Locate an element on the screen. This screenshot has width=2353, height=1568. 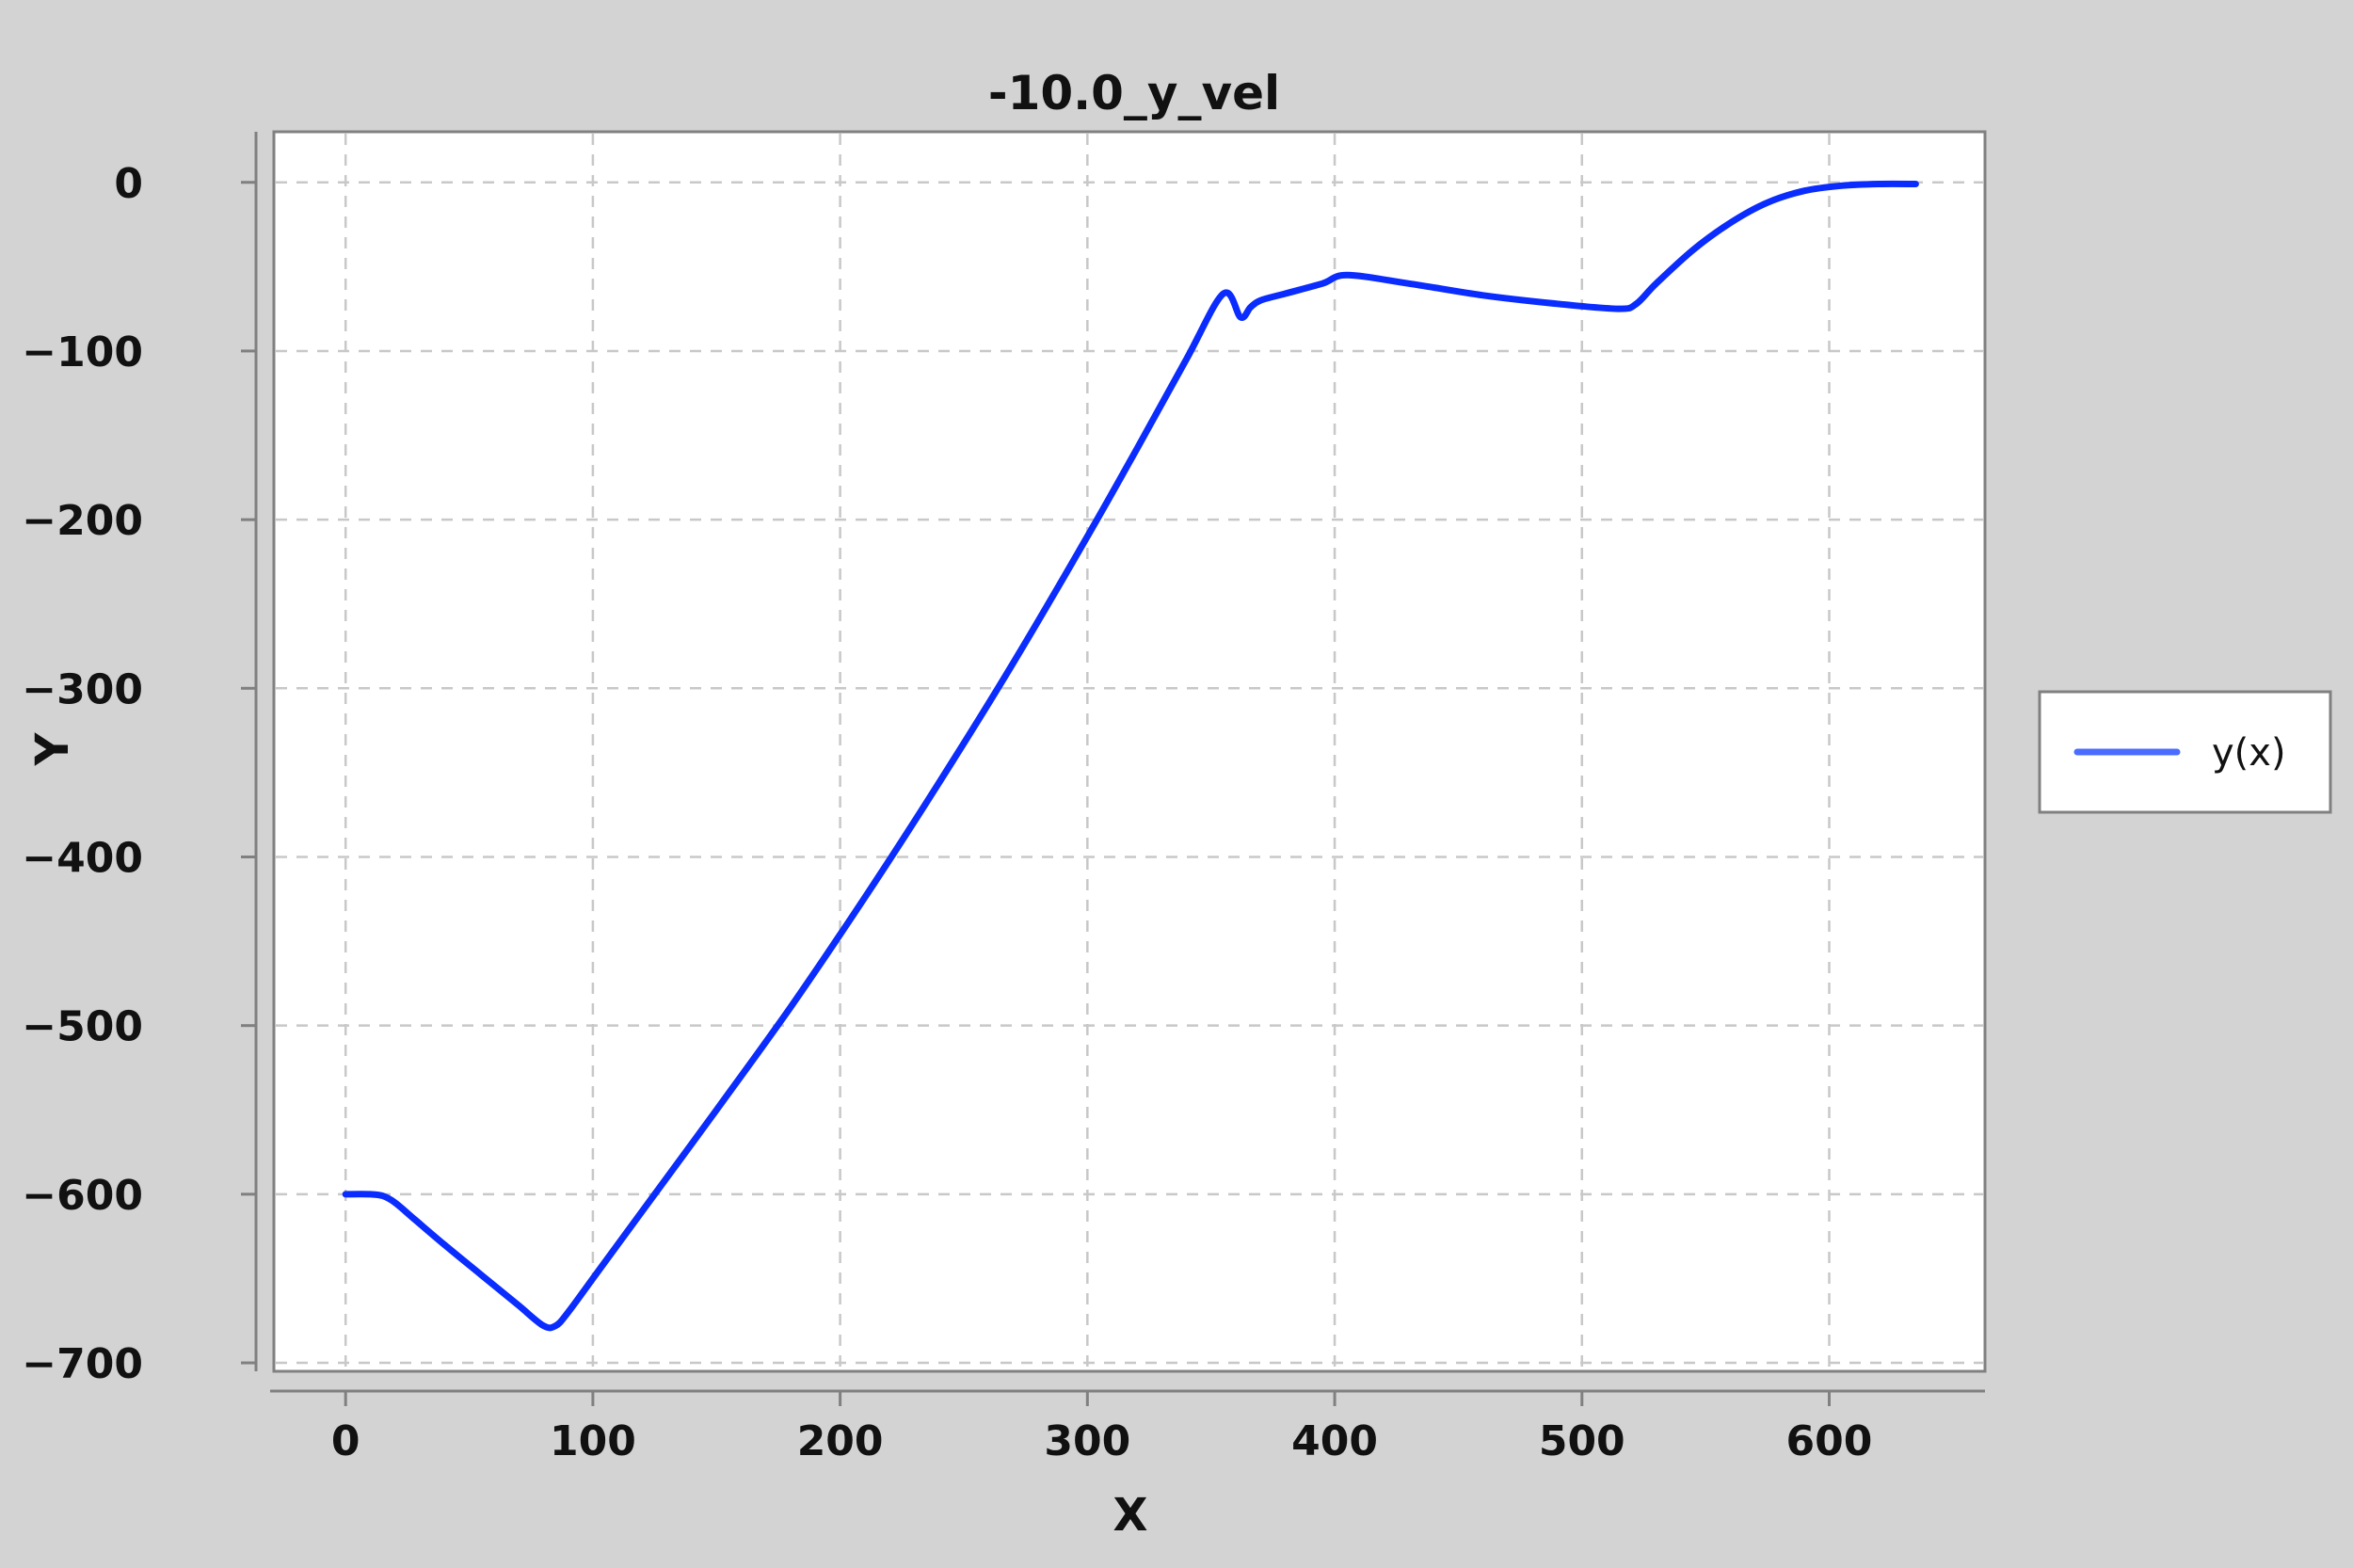
y-axis-ticks: 0 −100 −200 −300 −400 −500 −600 −700 is located at coordinates (139, 774).